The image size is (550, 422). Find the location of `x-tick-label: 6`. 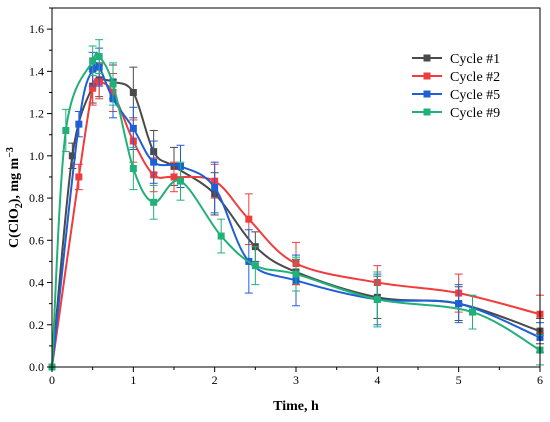

x-tick-label: 6 is located at coordinates (540, 380).